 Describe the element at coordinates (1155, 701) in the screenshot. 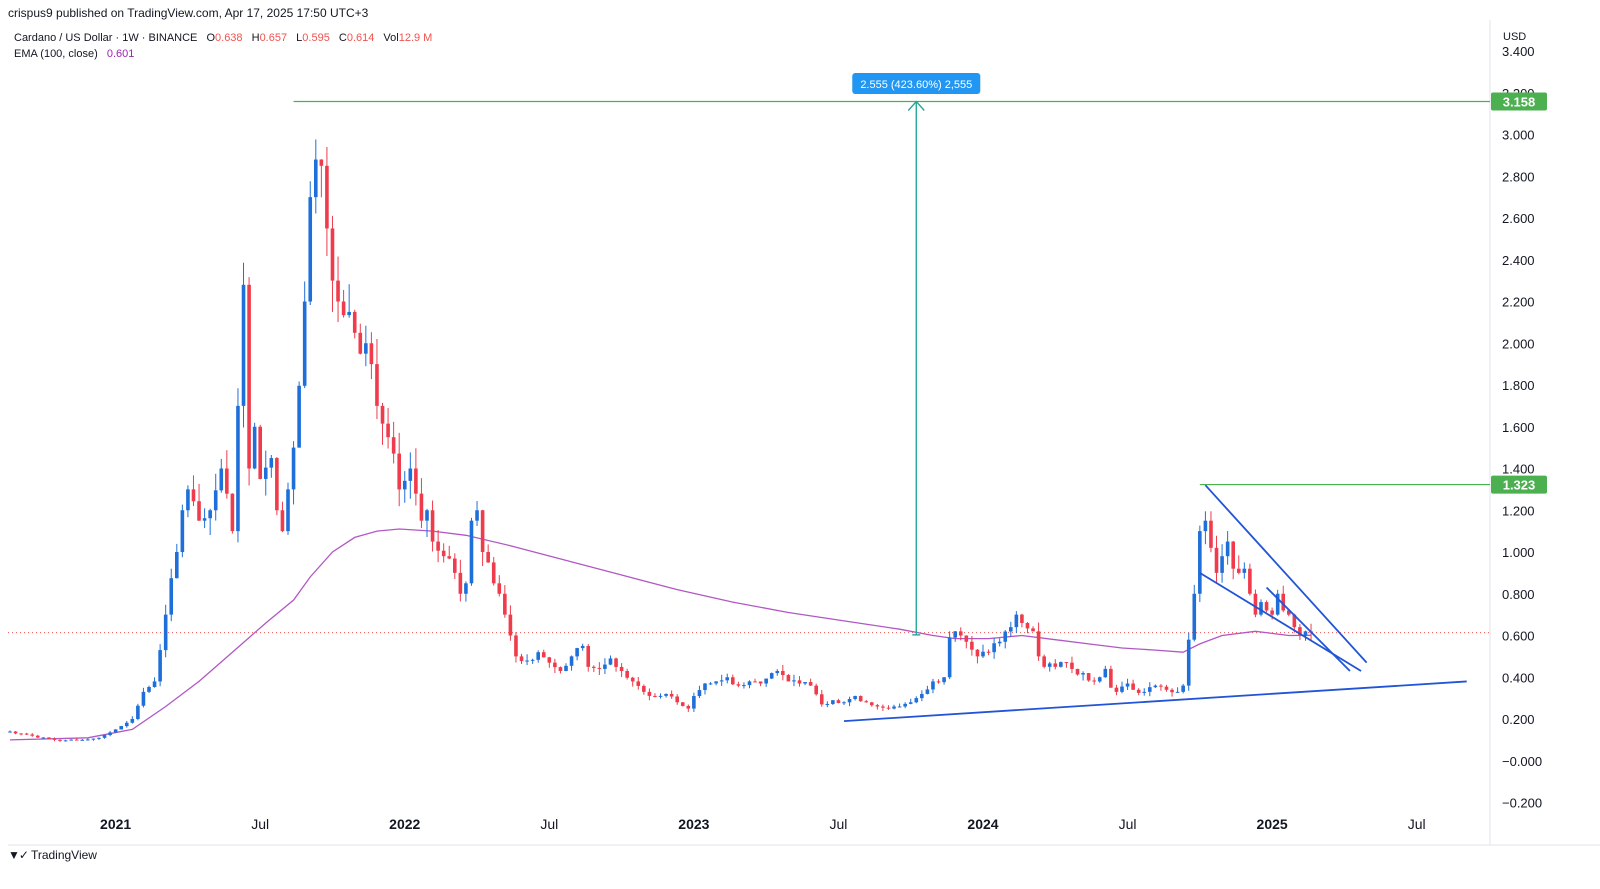

I see `trendline-support` at that location.